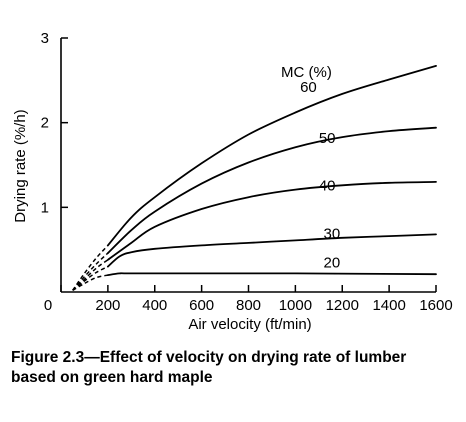 The image size is (466, 422). I want to click on series-40-line, so click(272, 221).